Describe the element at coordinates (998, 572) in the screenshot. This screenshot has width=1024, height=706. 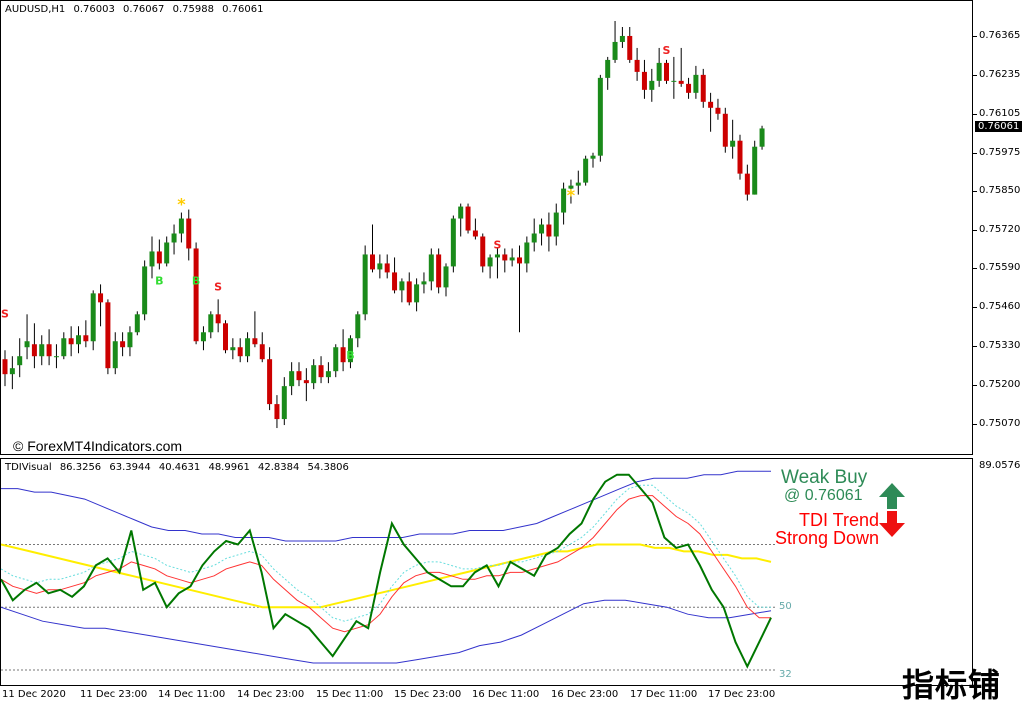
I see `indicator-axis: 89.0576` at that location.